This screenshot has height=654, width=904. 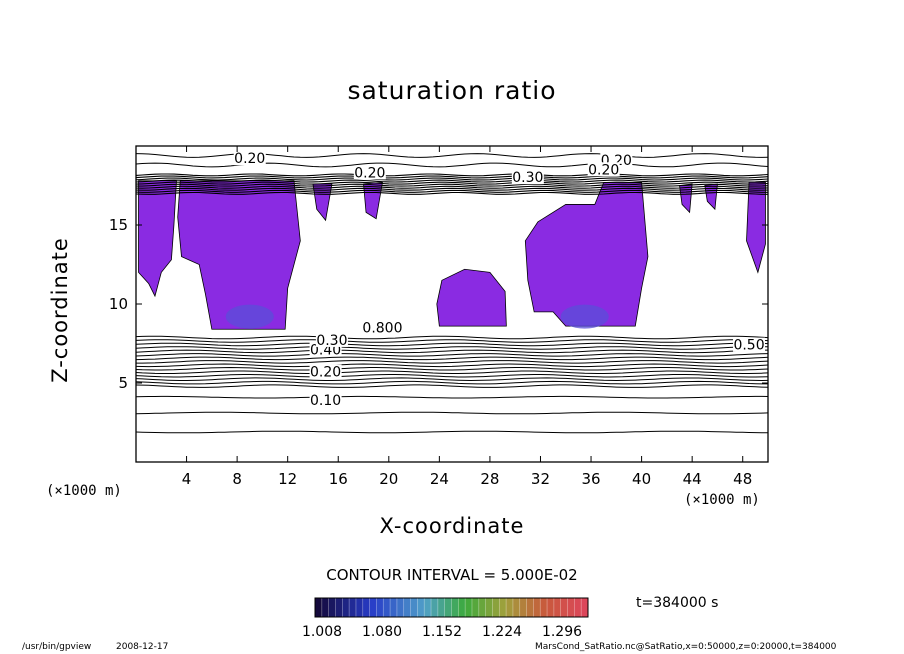 I want to click on x-tick-label: 16, so click(x=338, y=479).